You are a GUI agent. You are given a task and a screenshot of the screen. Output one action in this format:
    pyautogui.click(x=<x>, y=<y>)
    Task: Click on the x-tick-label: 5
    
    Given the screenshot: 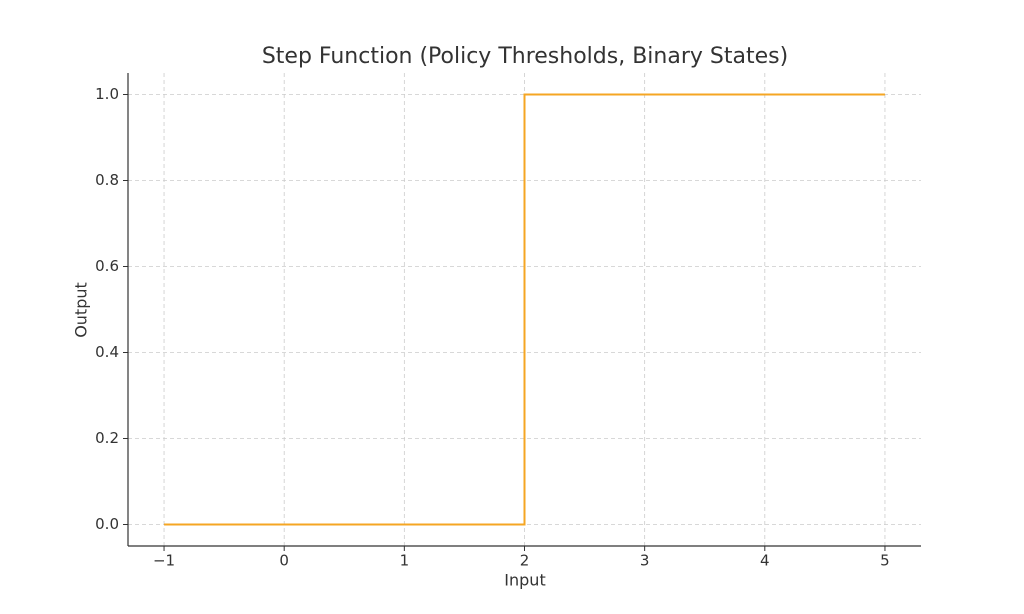 What is the action you would take?
    pyautogui.click(x=885, y=561)
    